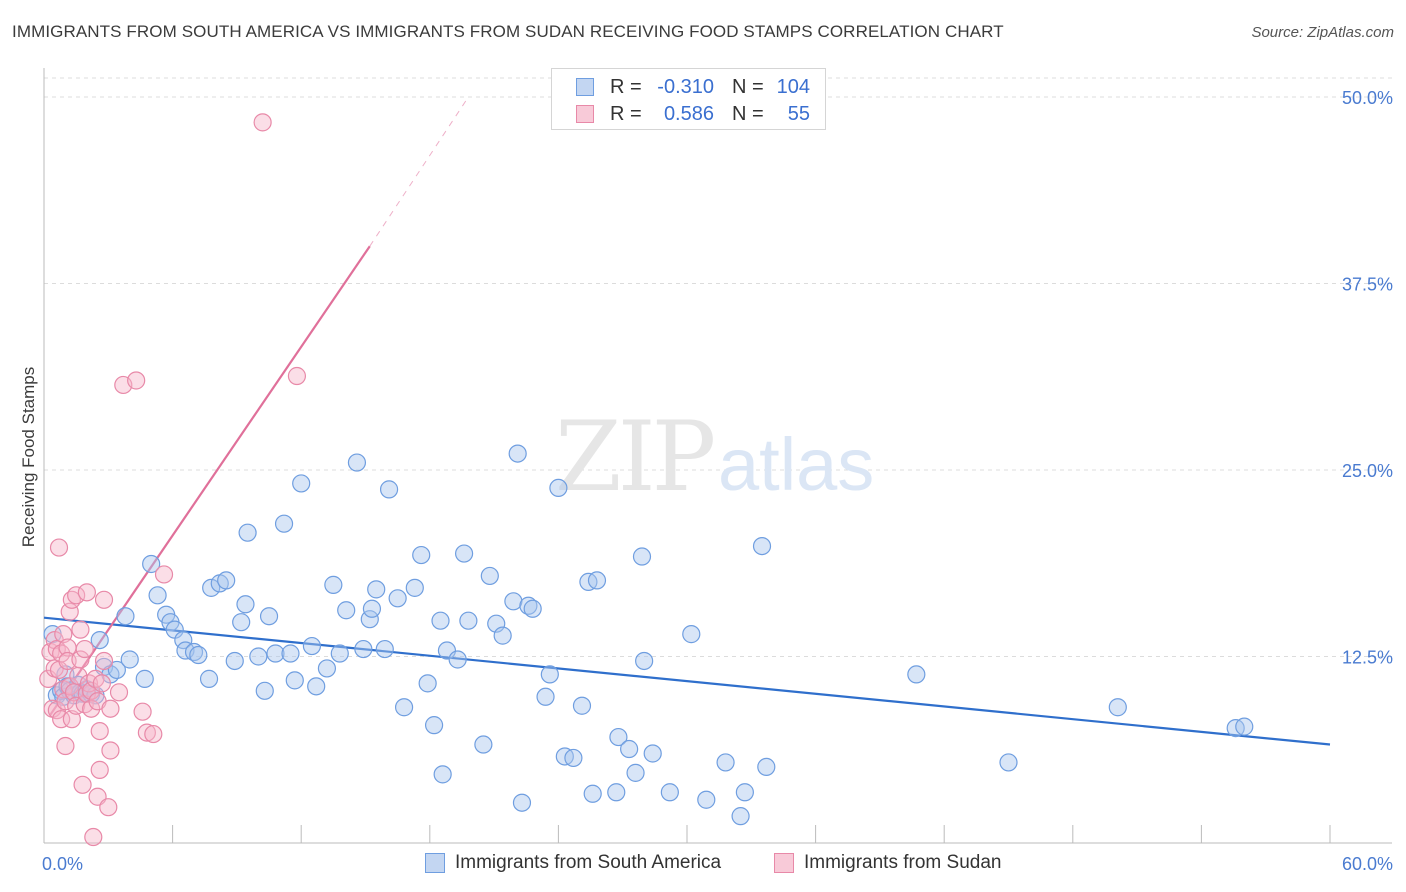 The height and width of the screenshot is (892, 1406). I want to click on watermark: ZIP atlas, so click(714, 457).